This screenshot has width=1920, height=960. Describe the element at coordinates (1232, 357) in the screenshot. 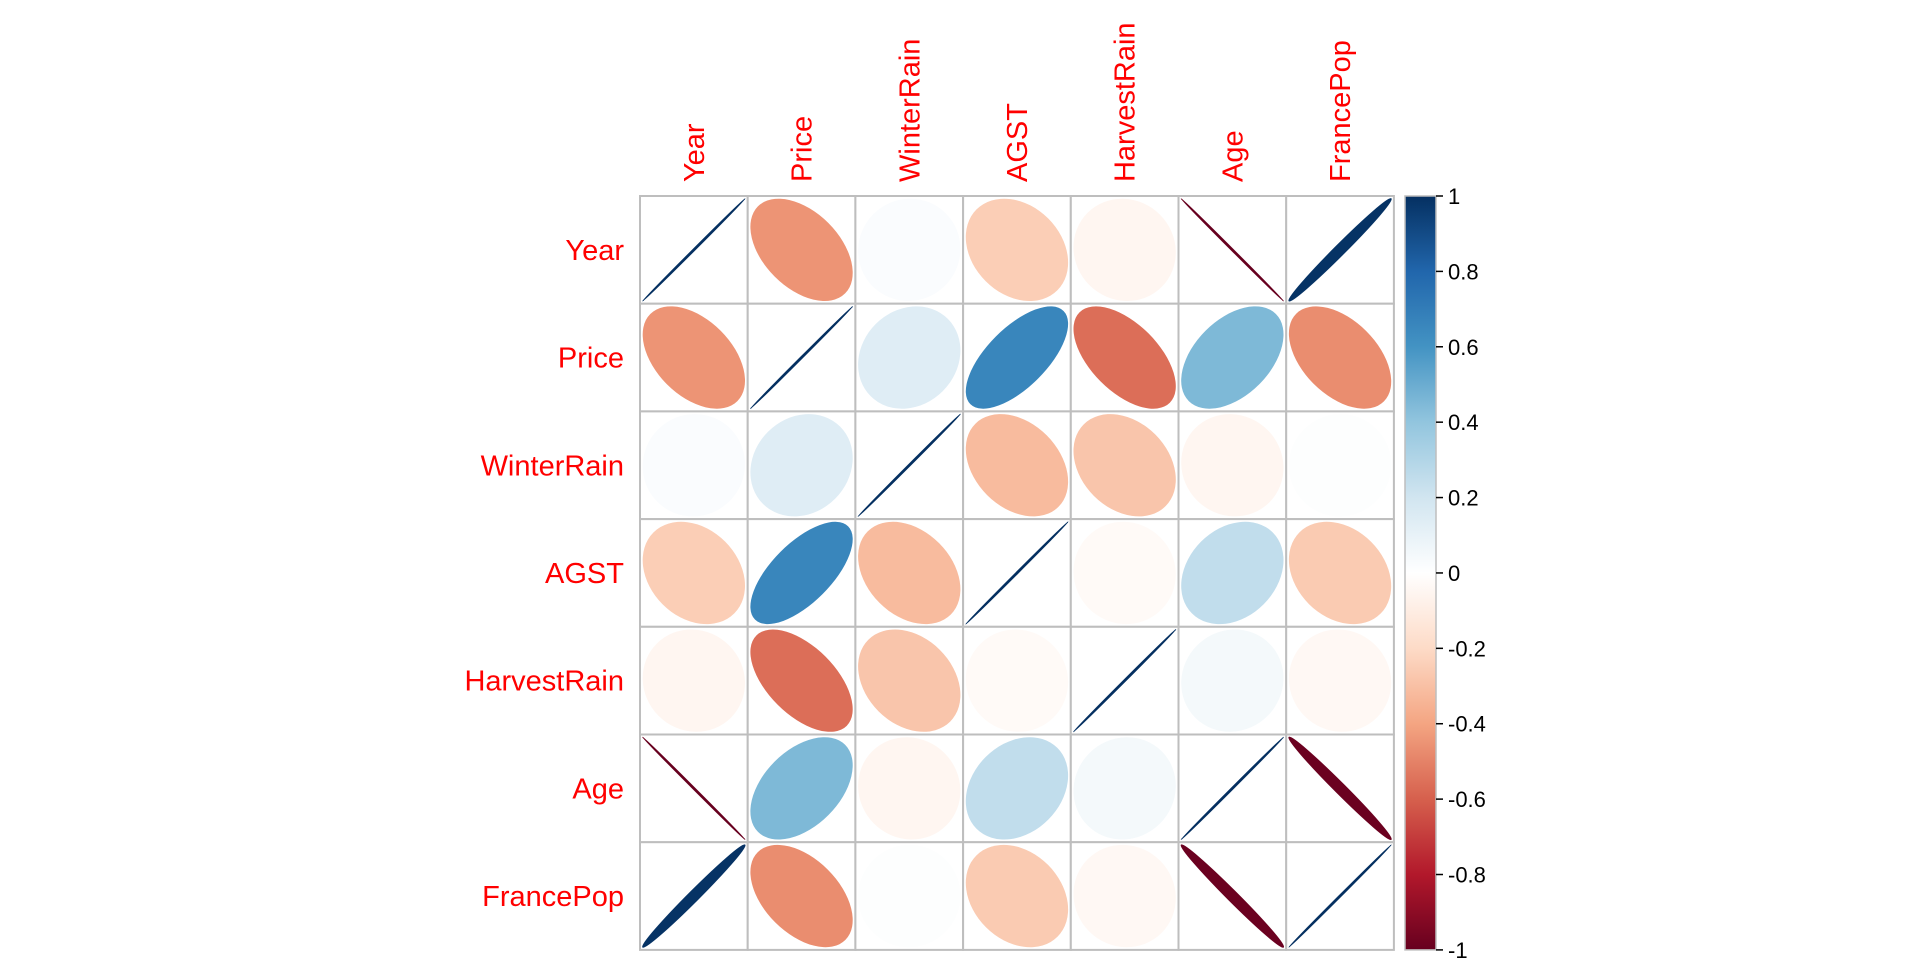

I see `ellipse-price-age` at that location.